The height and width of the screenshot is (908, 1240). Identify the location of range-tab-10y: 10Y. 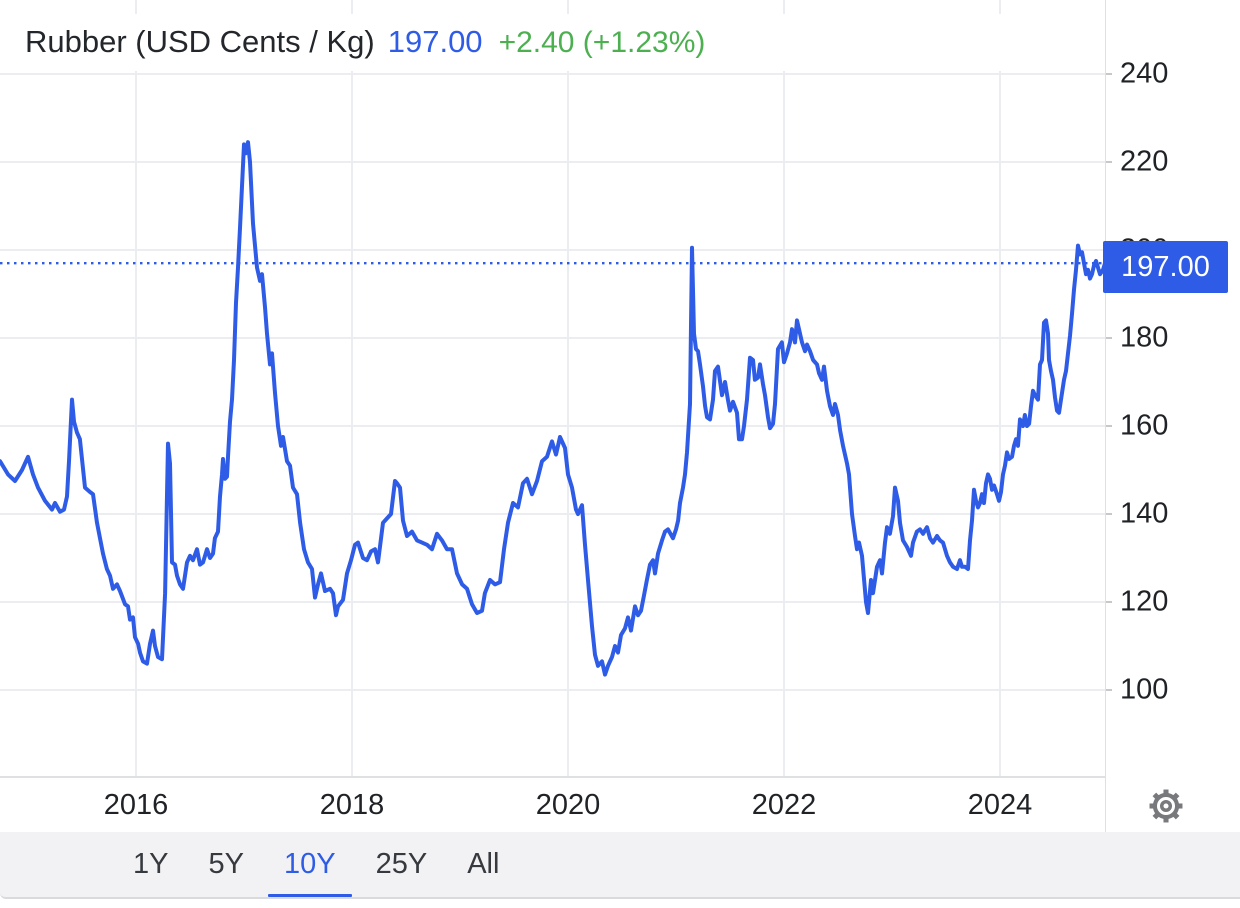
(310, 864).